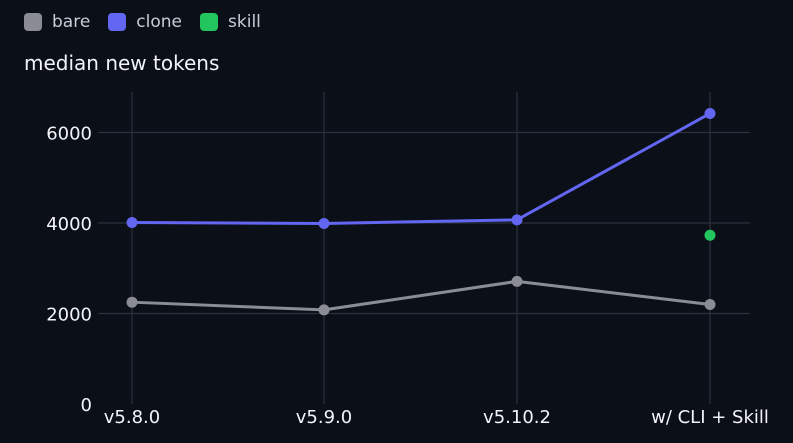 The height and width of the screenshot is (443, 793). I want to click on legend-swatch-bare, so click(33, 22).